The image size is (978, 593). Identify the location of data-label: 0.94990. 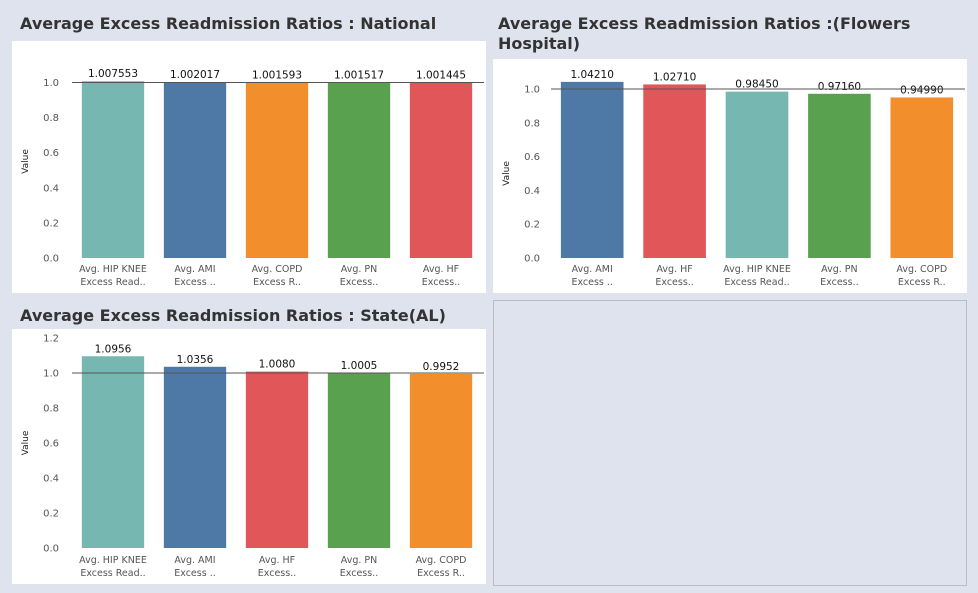
(921, 90).